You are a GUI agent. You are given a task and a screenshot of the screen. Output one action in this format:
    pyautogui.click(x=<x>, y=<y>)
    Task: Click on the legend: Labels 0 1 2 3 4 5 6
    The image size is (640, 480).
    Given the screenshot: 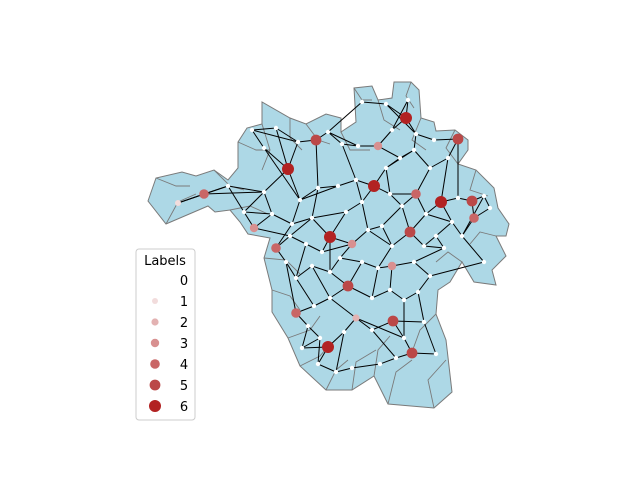 What is the action you would take?
    pyautogui.click(x=165, y=334)
    